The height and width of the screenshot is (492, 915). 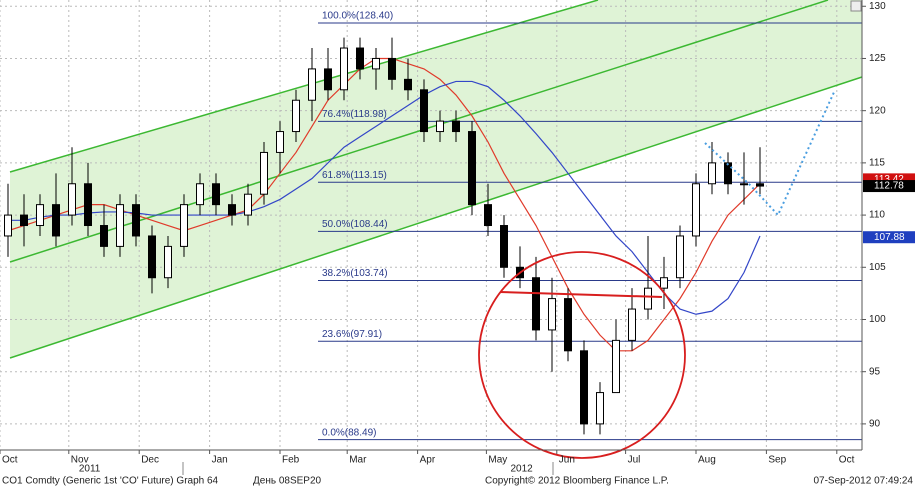 What do you see at coordinates (877, 267) in the screenshot?
I see `y-tick-label: 105` at bounding box center [877, 267].